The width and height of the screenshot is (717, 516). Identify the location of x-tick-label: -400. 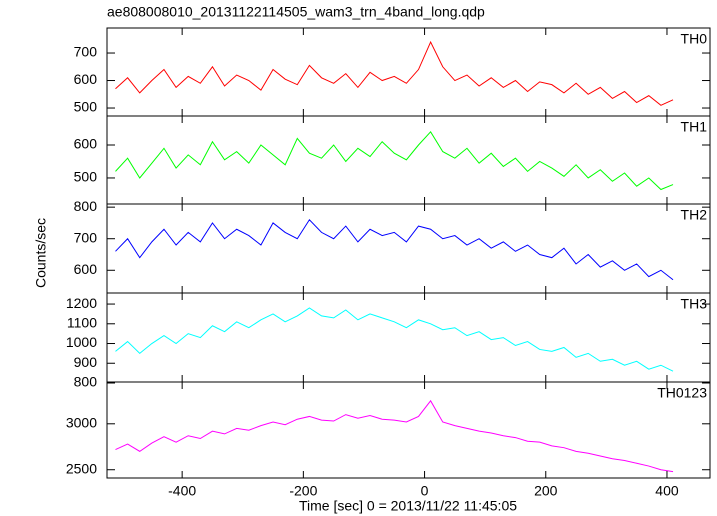
(182, 491).